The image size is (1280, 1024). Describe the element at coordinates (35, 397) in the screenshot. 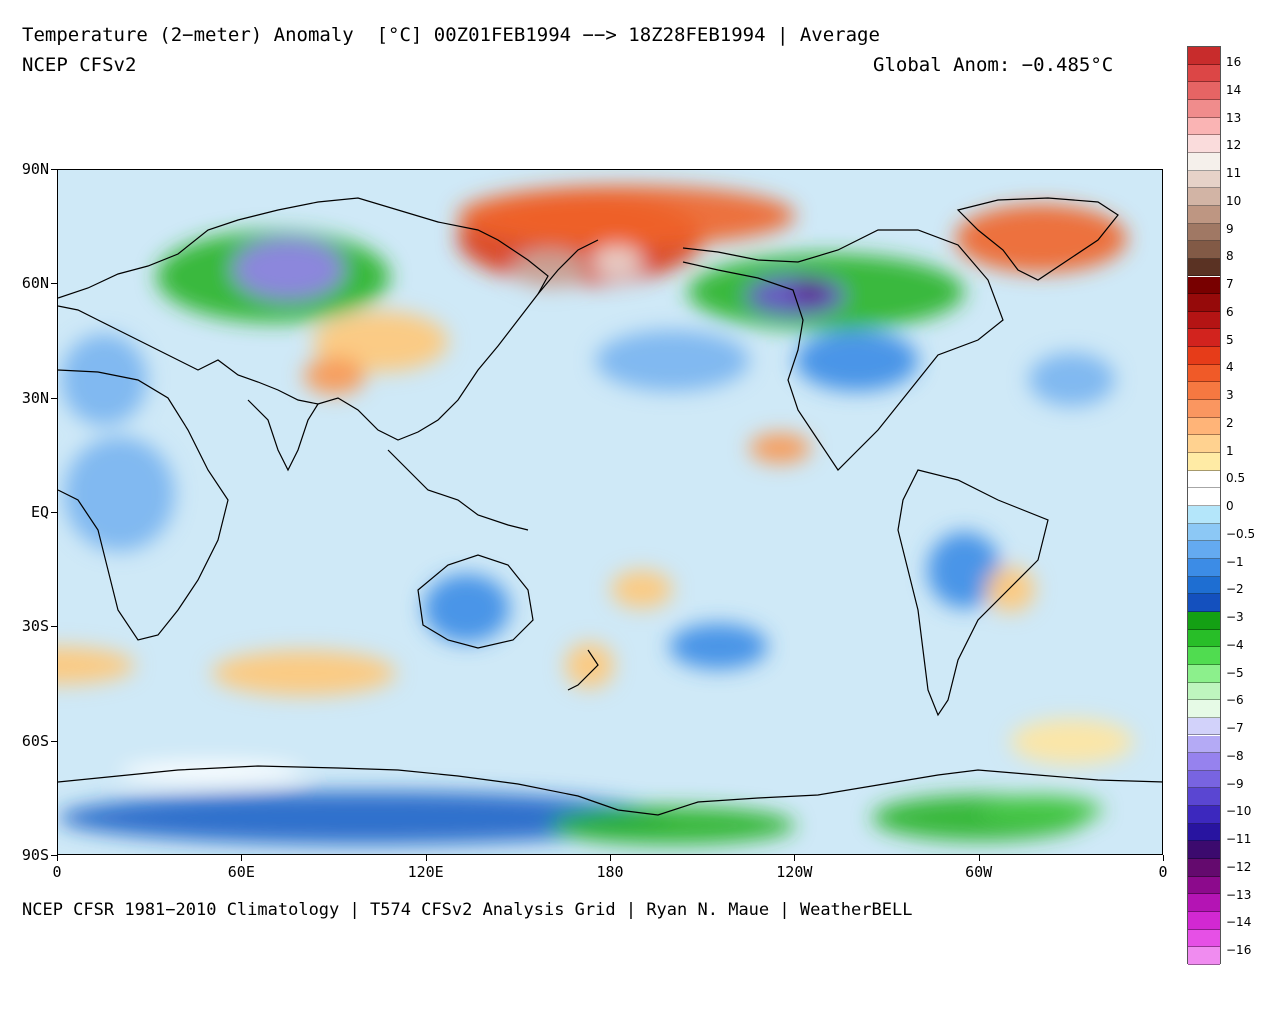

I see `latitude-tick-label: 30N` at that location.